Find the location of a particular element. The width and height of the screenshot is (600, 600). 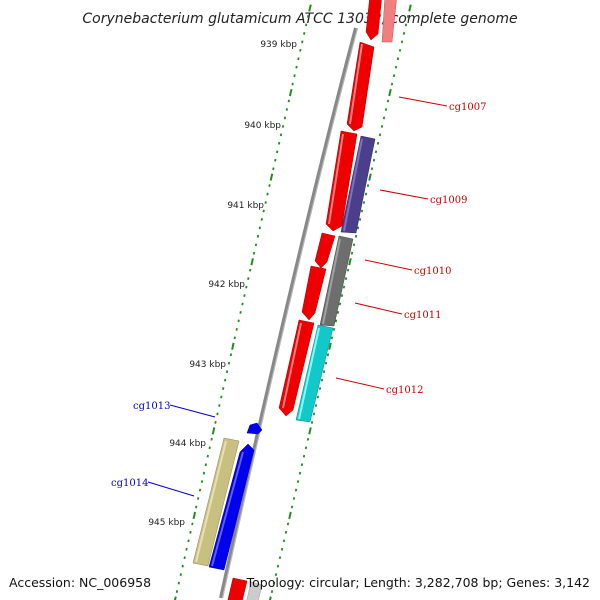

gene-cg1007-arrow is located at coordinates (360, 86).